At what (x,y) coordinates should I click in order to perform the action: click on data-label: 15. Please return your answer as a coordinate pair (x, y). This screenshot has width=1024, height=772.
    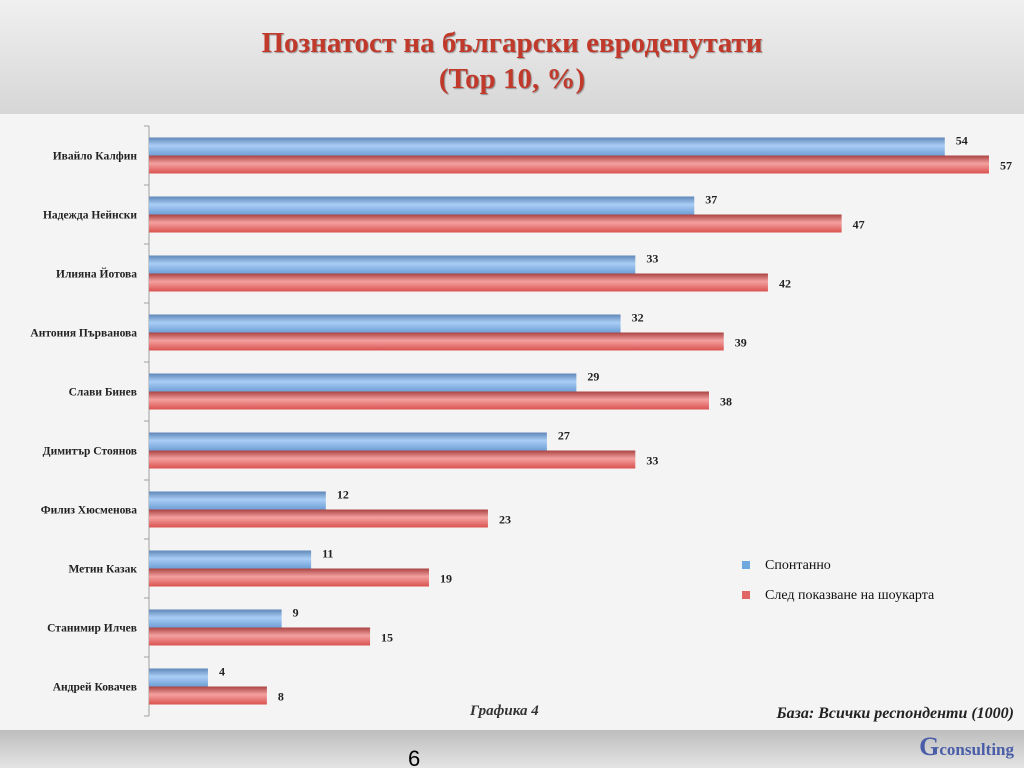
    Looking at the image, I should click on (387, 638).